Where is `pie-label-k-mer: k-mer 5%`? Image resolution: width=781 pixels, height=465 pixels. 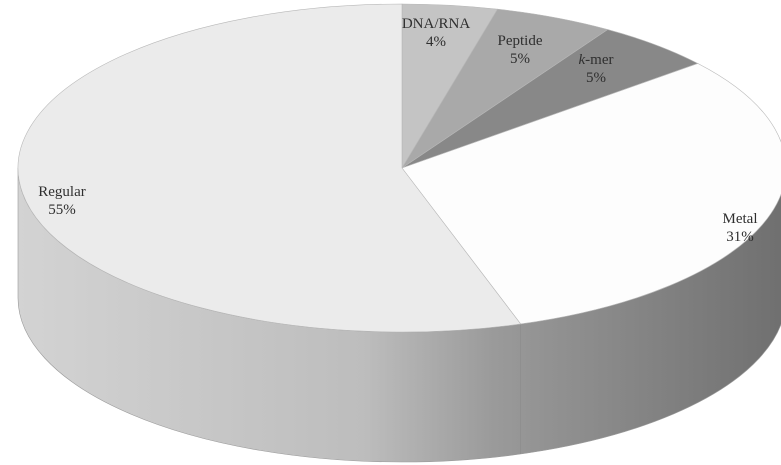 pie-label-k-mer: k-mer 5% is located at coordinates (596, 69).